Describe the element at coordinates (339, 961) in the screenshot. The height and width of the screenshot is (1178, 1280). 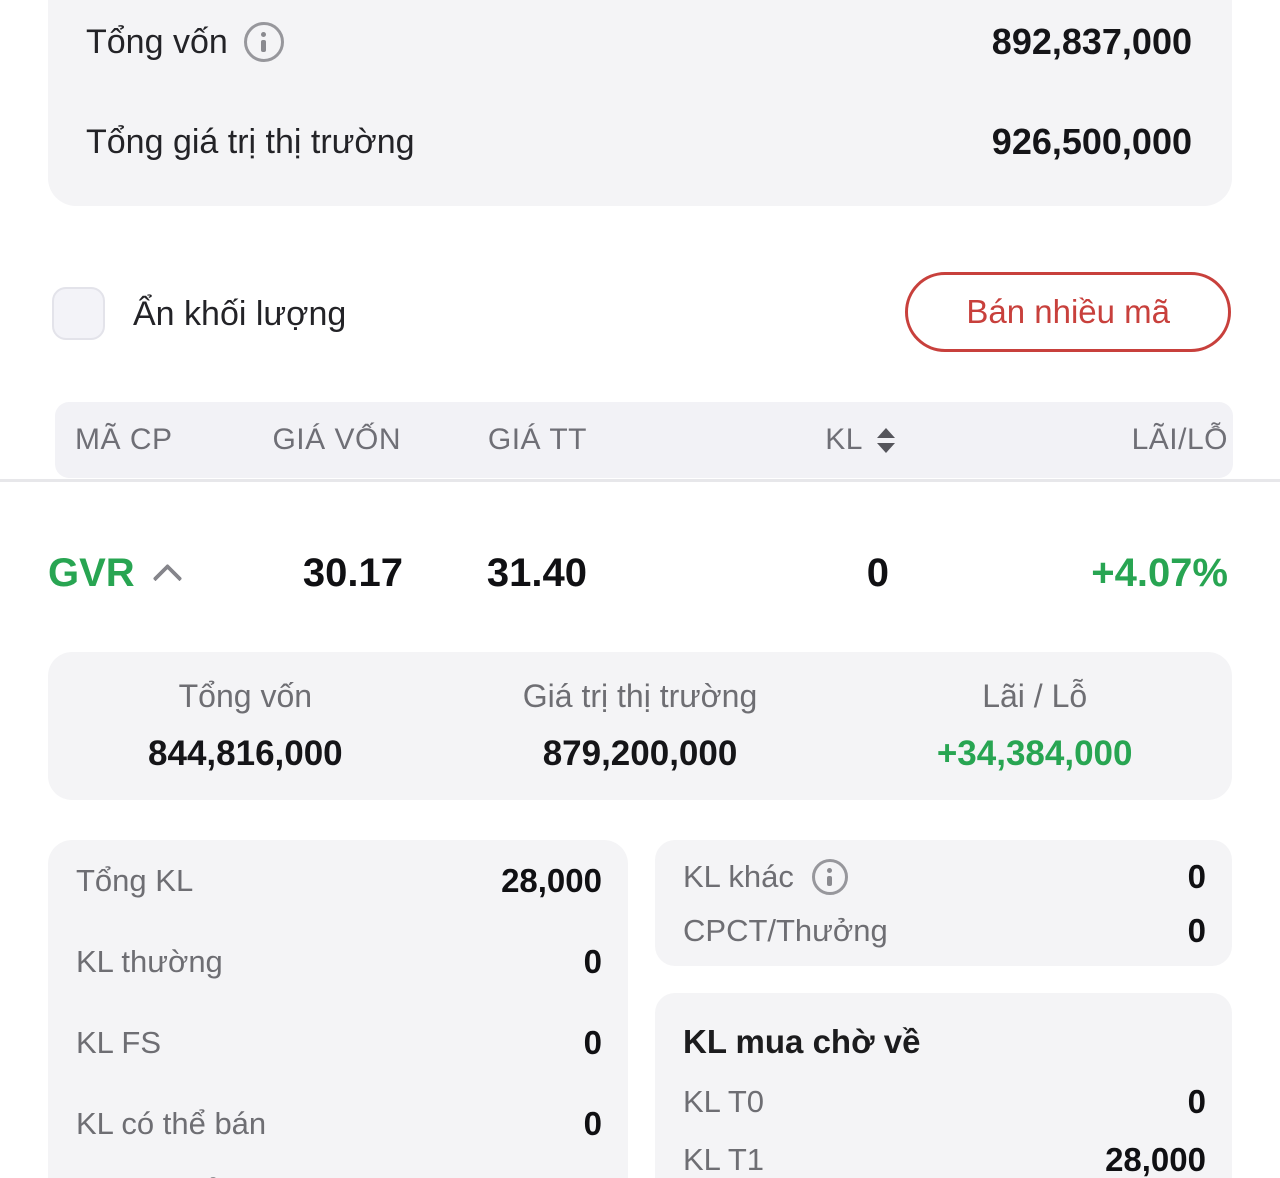
I see `row-normal-volume: KL thường 0` at that location.